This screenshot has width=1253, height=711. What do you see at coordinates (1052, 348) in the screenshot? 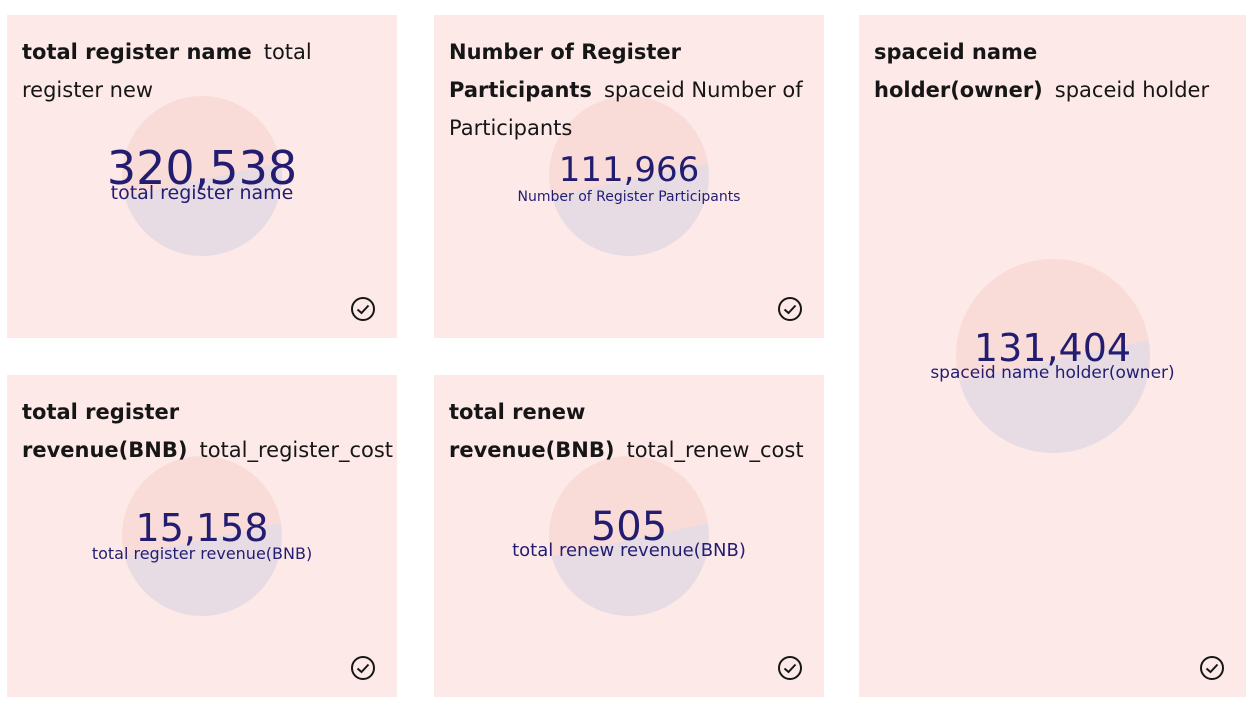
I see `kpi-value: 131,404` at bounding box center [1052, 348].